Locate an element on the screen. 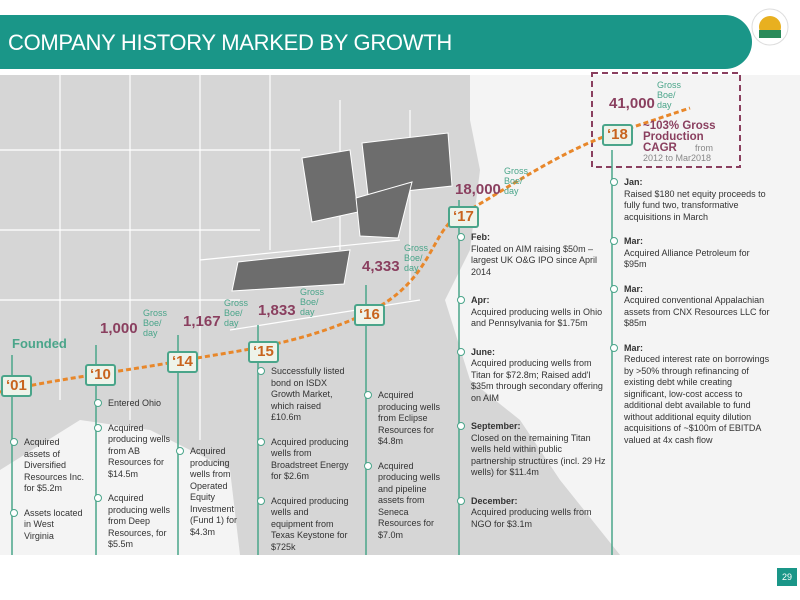 The image size is (800, 600). milestone-item: Mar: Acquired Alliance Petroleum for $95m is located at coordinates (692, 253).